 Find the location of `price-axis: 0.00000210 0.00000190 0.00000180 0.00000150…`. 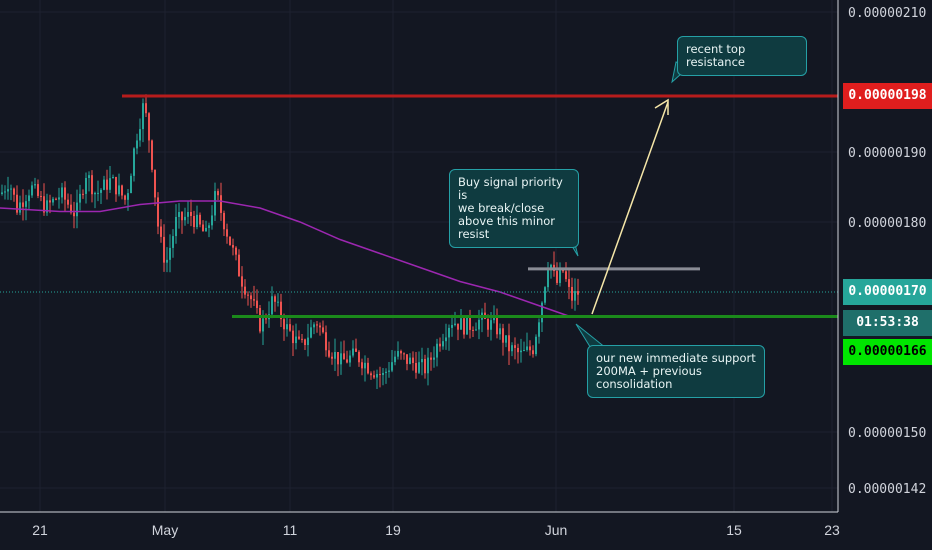

price-axis: 0.00000210 0.00000190 0.00000180 0.00000150… is located at coordinates (887, 251).